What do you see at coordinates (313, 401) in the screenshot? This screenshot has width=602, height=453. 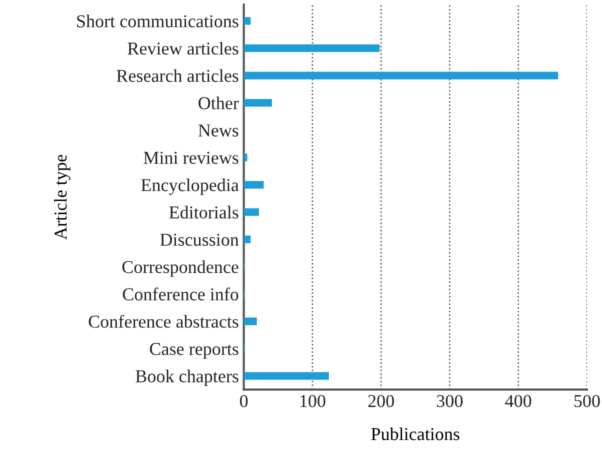 I see `x-tick-label: 100` at bounding box center [313, 401].